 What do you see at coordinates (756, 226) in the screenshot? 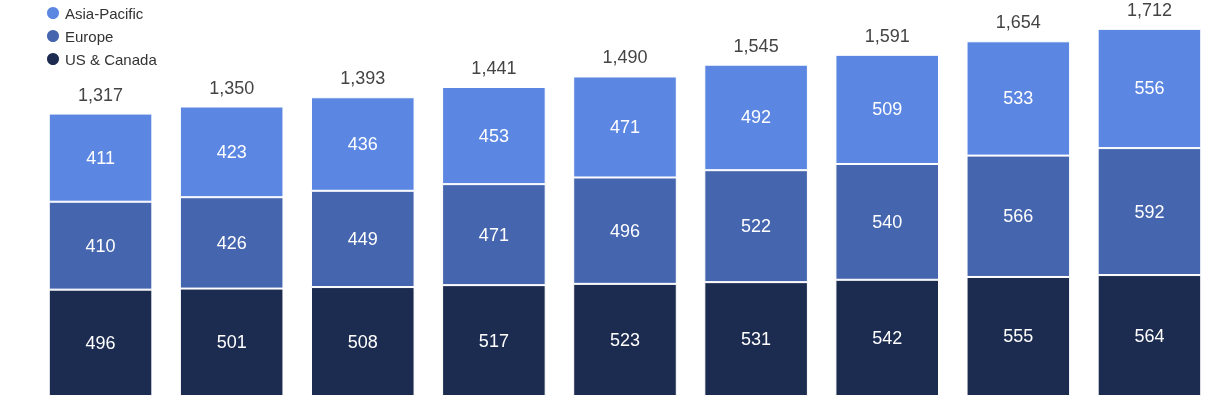
I see `data-label: 522` at bounding box center [756, 226].